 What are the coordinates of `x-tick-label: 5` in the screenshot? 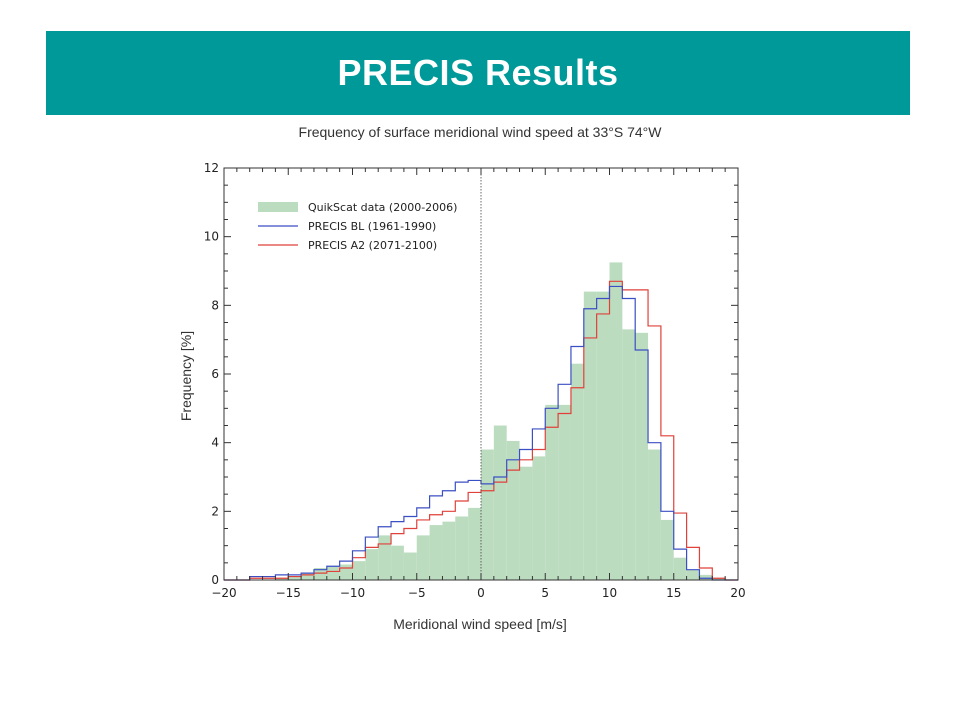 It's located at (545, 593).